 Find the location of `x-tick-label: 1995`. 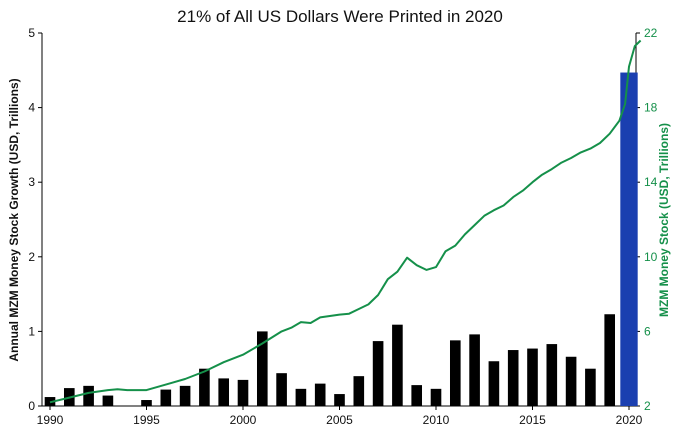

x-tick-label: 1995 is located at coordinates (146, 420).